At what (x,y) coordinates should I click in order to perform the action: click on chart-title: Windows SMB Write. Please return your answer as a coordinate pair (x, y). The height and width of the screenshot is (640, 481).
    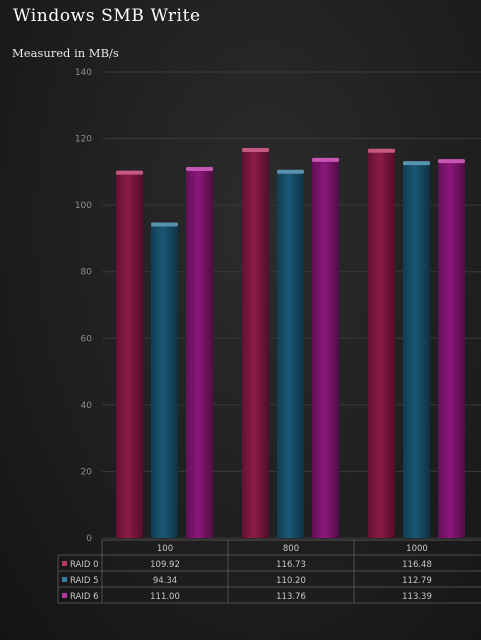
    Looking at the image, I should click on (107, 16).